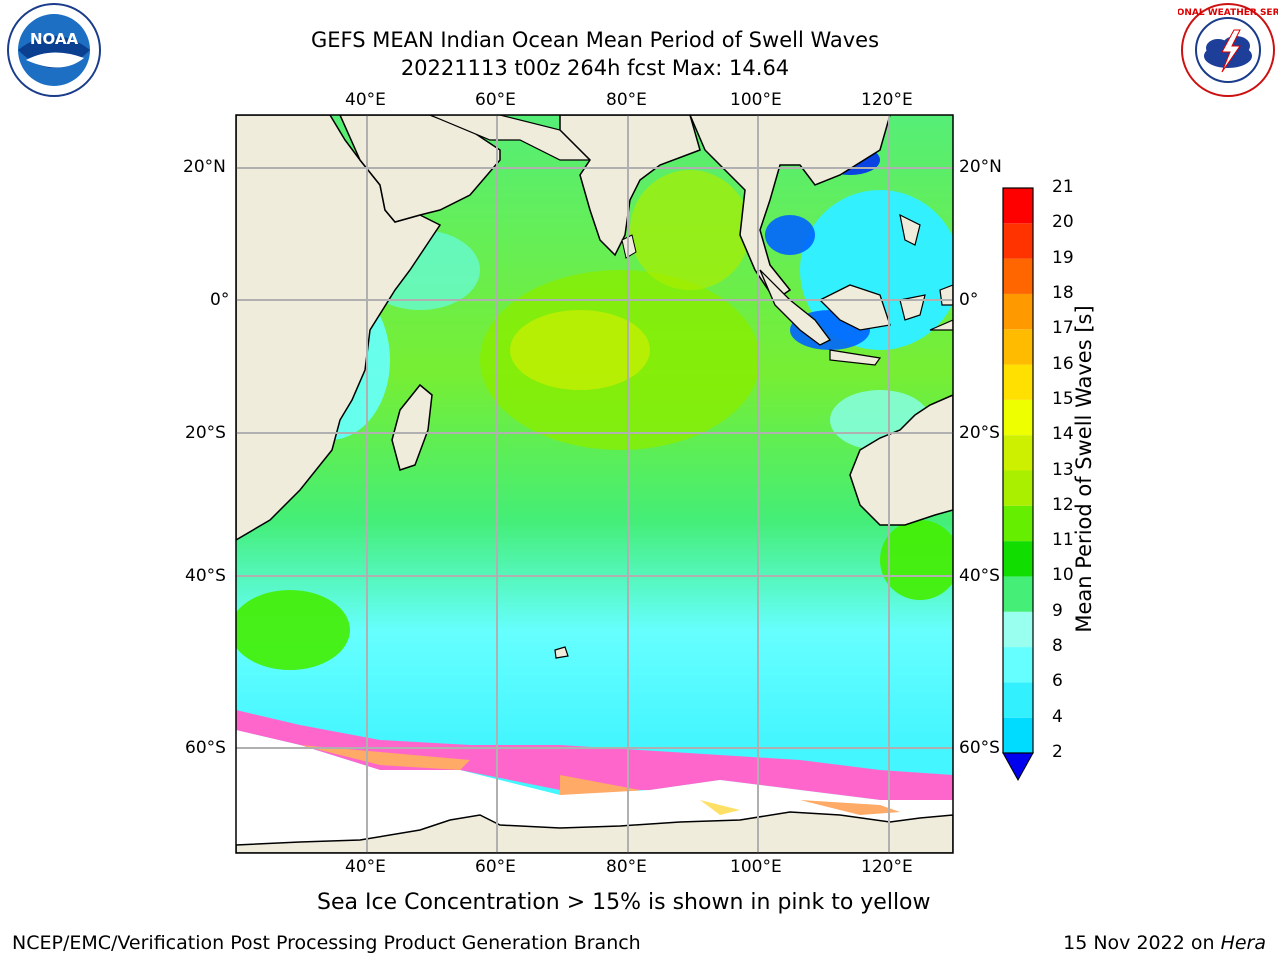 The image size is (1280, 960). What do you see at coordinates (790, 208) in the screenshot?
I see `land-southeast-asia` at bounding box center [790, 208].